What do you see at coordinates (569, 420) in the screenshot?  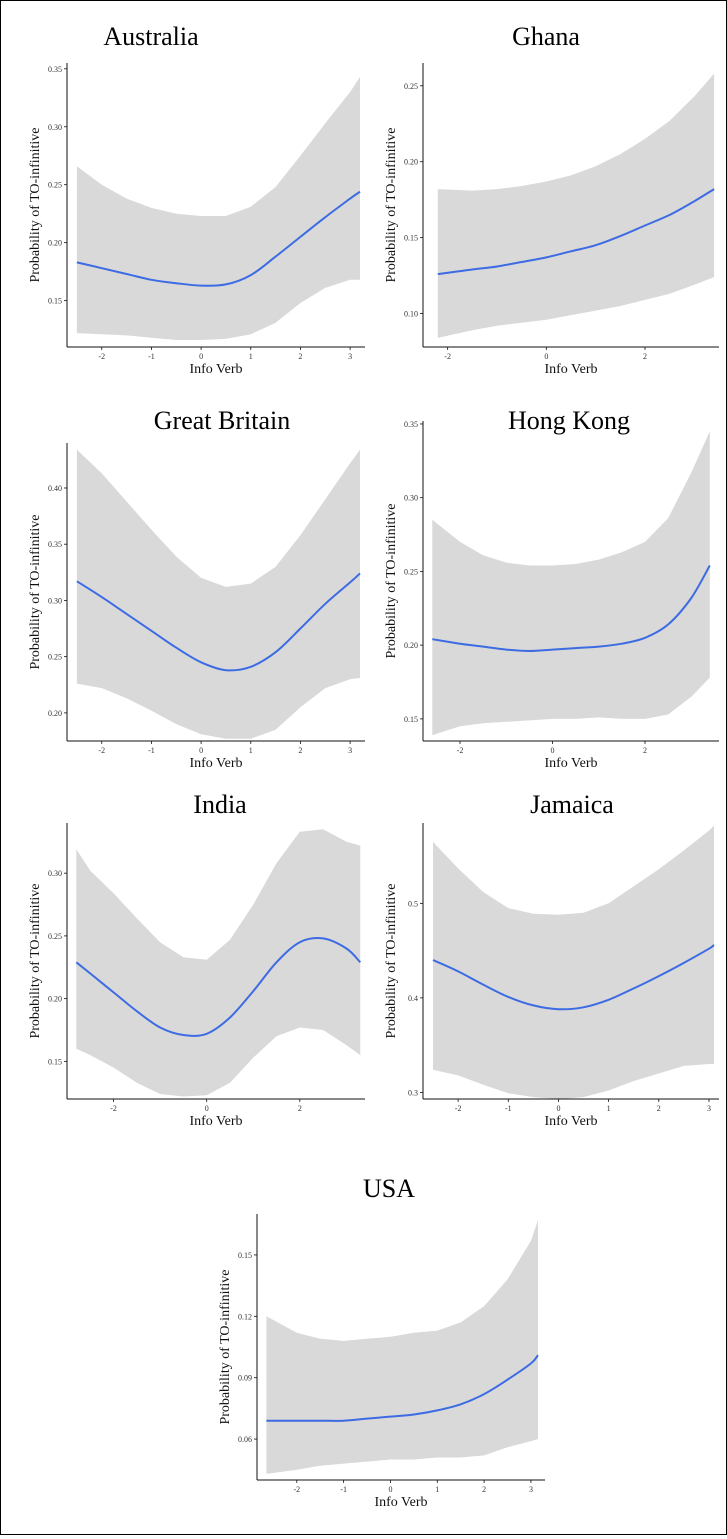 I see `panel-title: Hong Kong` at bounding box center [569, 420].